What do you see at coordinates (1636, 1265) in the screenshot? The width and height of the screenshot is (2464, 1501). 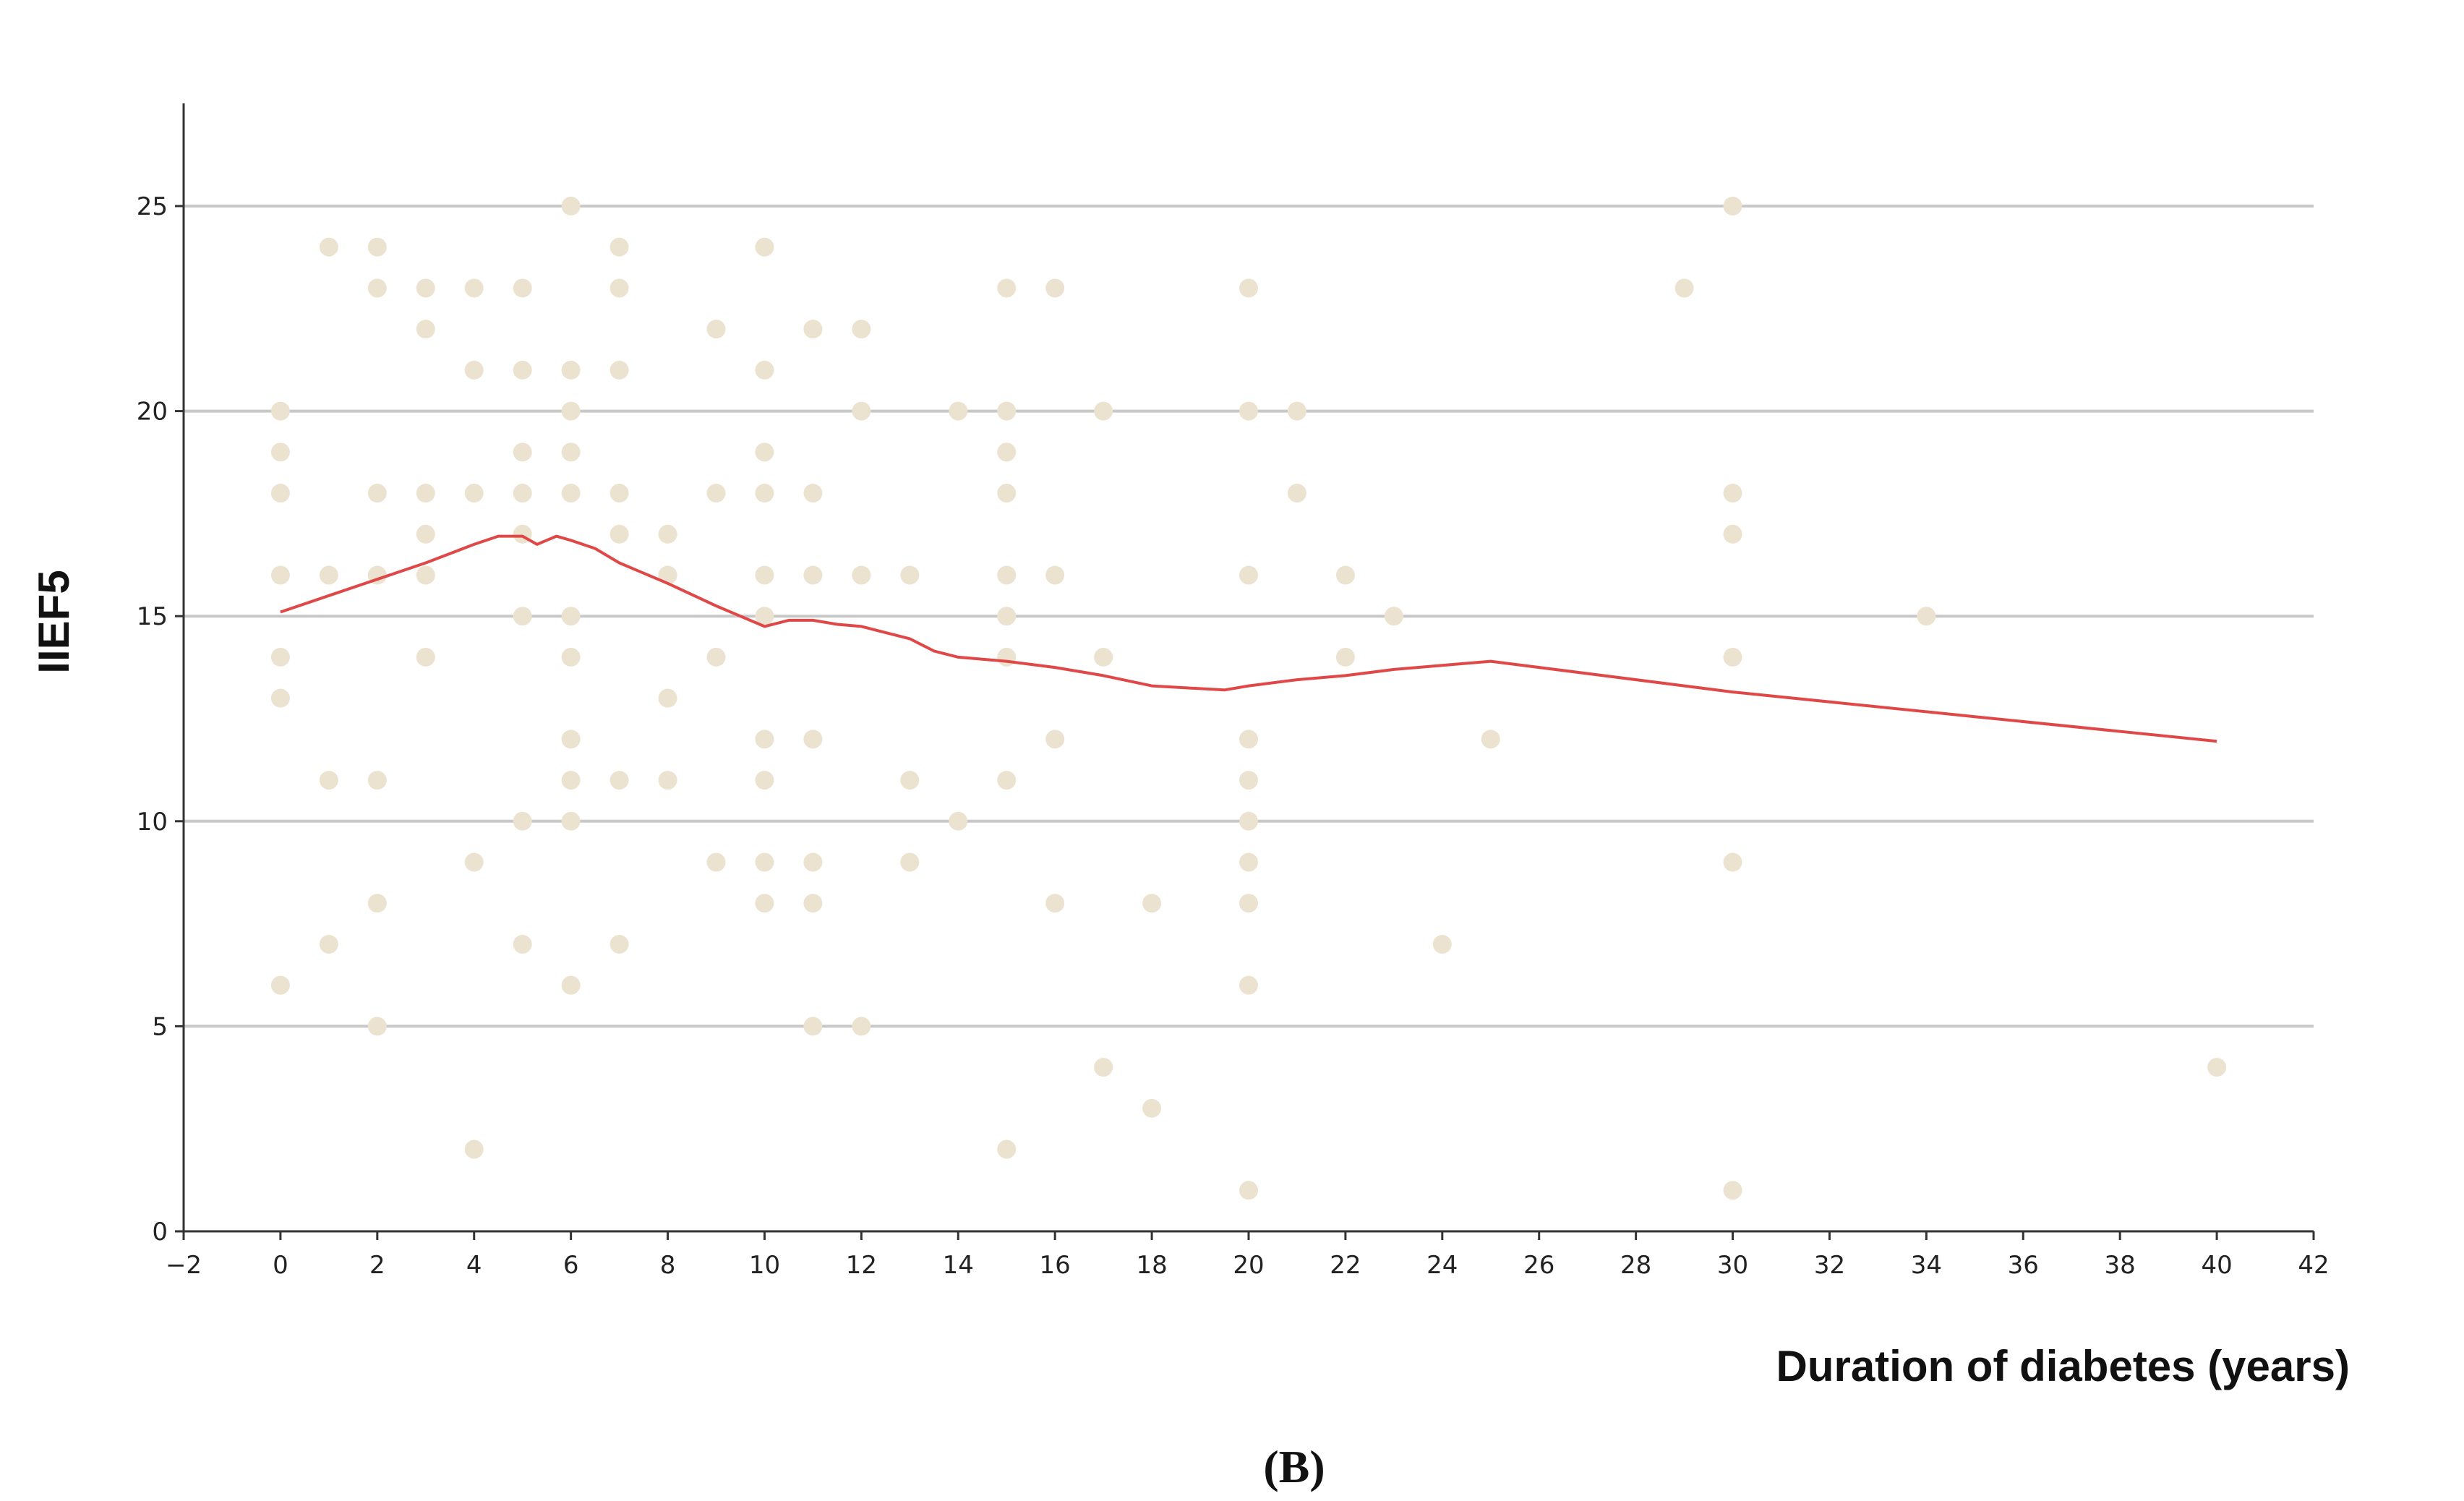 I see `x-tick-label: 28` at bounding box center [1636, 1265].